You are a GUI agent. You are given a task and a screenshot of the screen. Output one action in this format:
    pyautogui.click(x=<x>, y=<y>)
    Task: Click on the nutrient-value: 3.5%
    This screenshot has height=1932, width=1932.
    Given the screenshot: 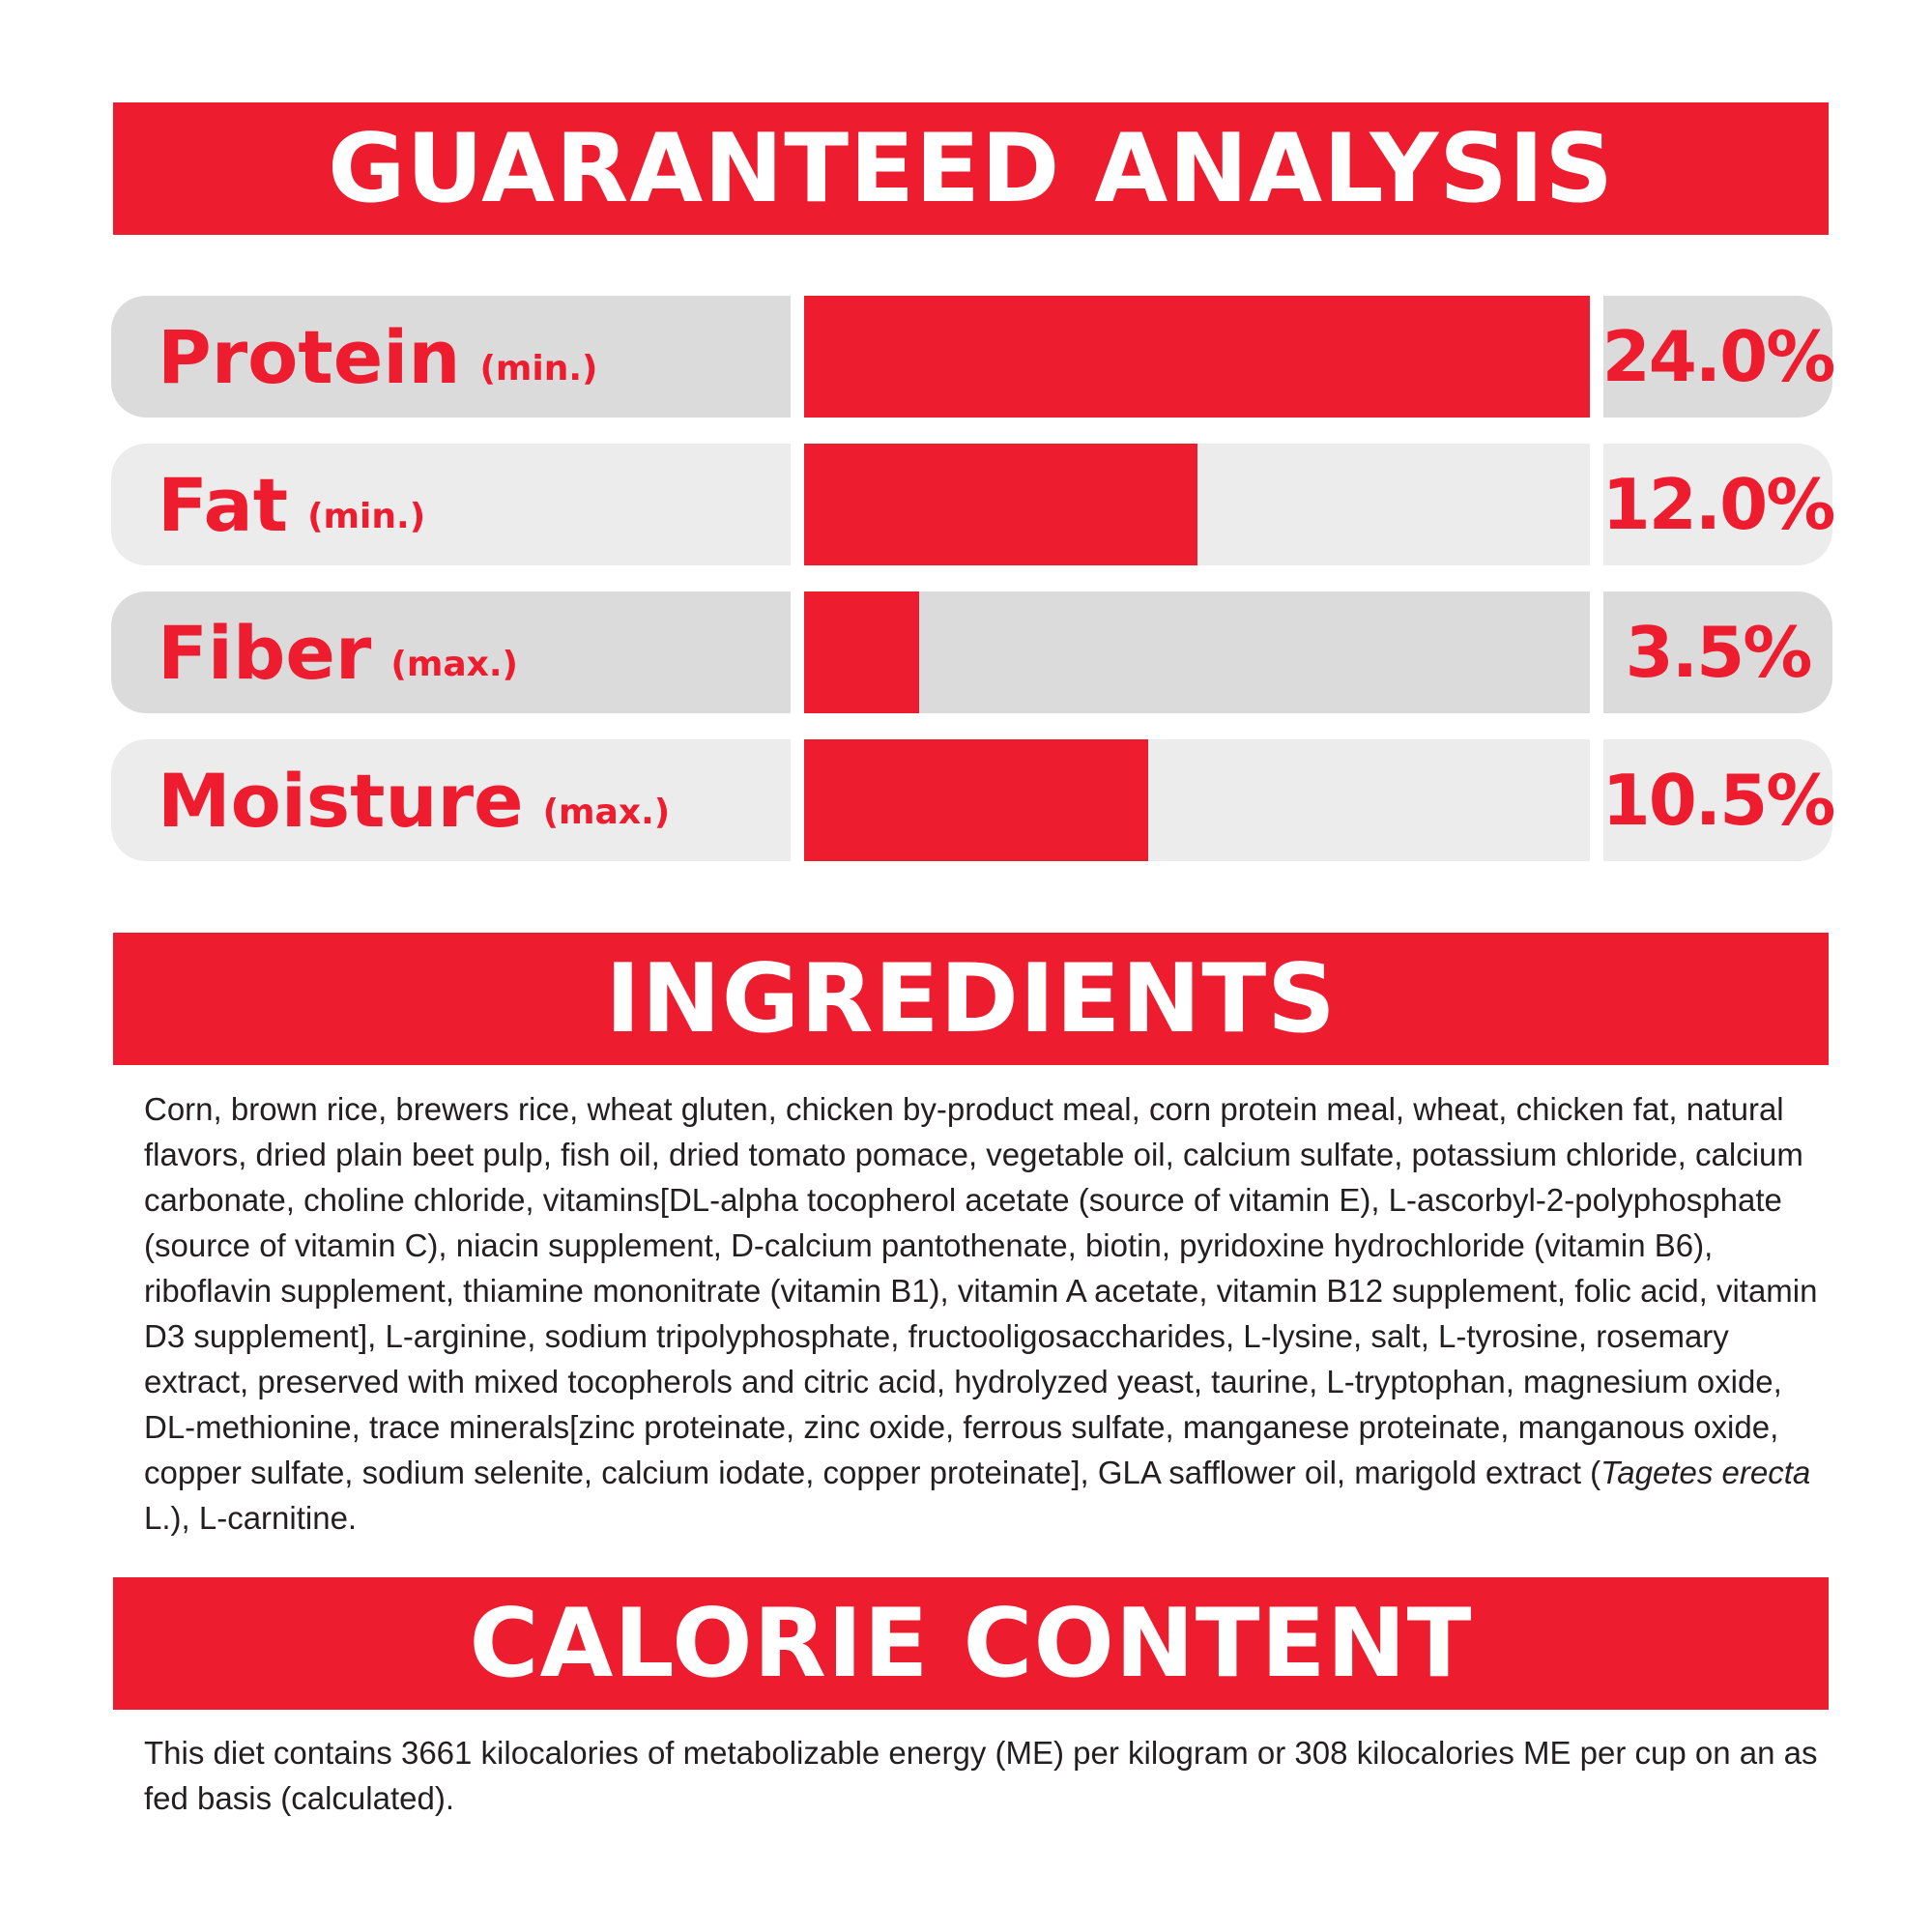 What is the action you would take?
    pyautogui.click(x=1717, y=652)
    